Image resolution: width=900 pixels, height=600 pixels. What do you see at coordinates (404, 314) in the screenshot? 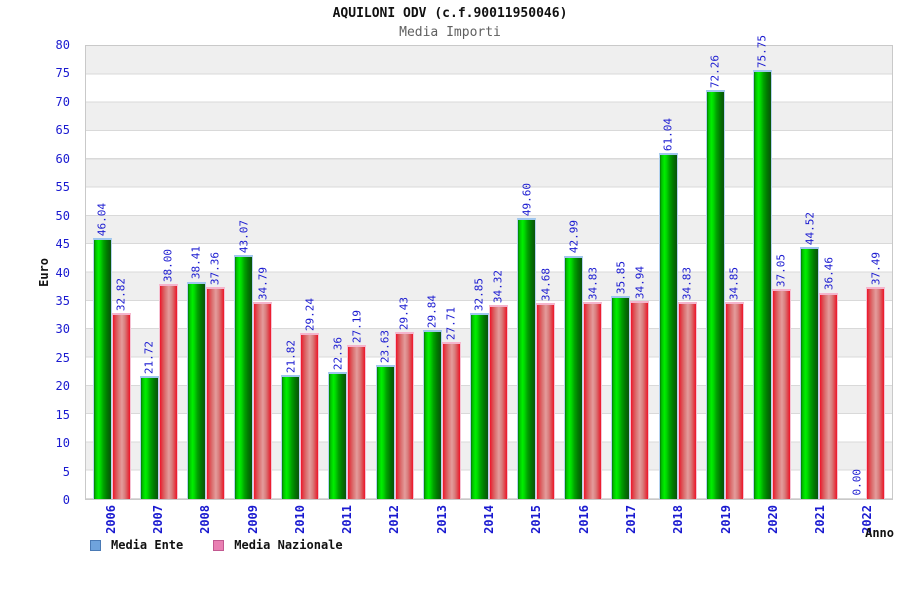
I see `value-label: 29.43` at bounding box center [404, 314].